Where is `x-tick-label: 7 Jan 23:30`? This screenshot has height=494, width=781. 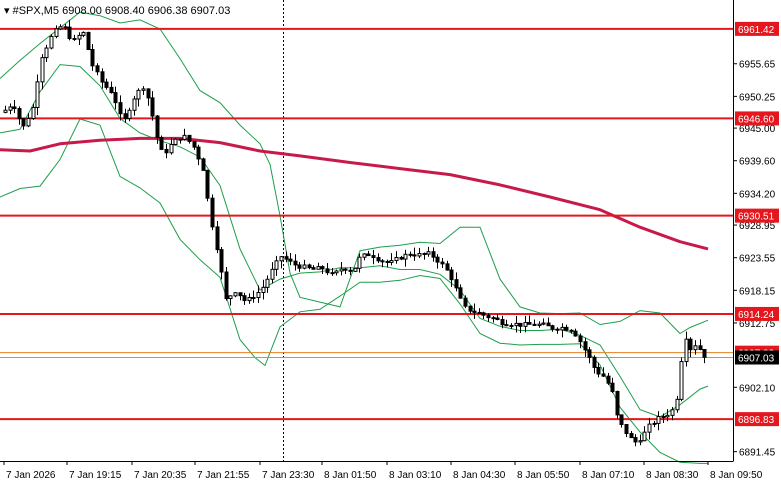 x-tick-label: 7 Jan 23:30 is located at coordinates (288, 475).